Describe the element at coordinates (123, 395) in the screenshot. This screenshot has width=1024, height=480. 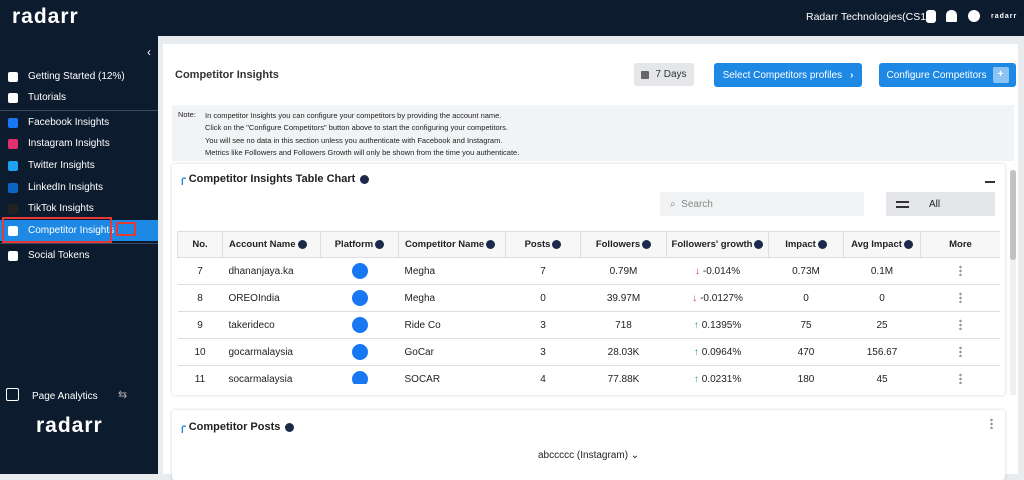
I see `swap-icon: ⇆` at that location.